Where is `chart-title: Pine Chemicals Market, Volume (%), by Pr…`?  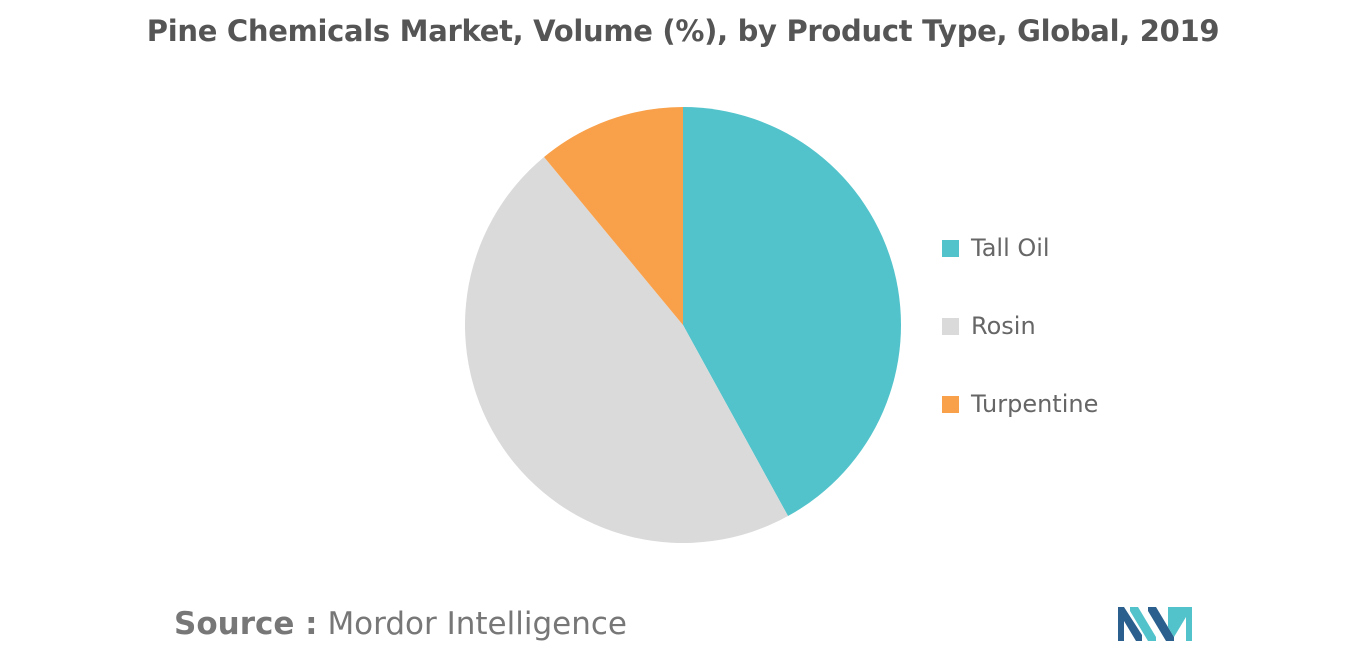
chart-title: Pine Chemicals Market, Volume (%), by Pr… is located at coordinates (683, 31).